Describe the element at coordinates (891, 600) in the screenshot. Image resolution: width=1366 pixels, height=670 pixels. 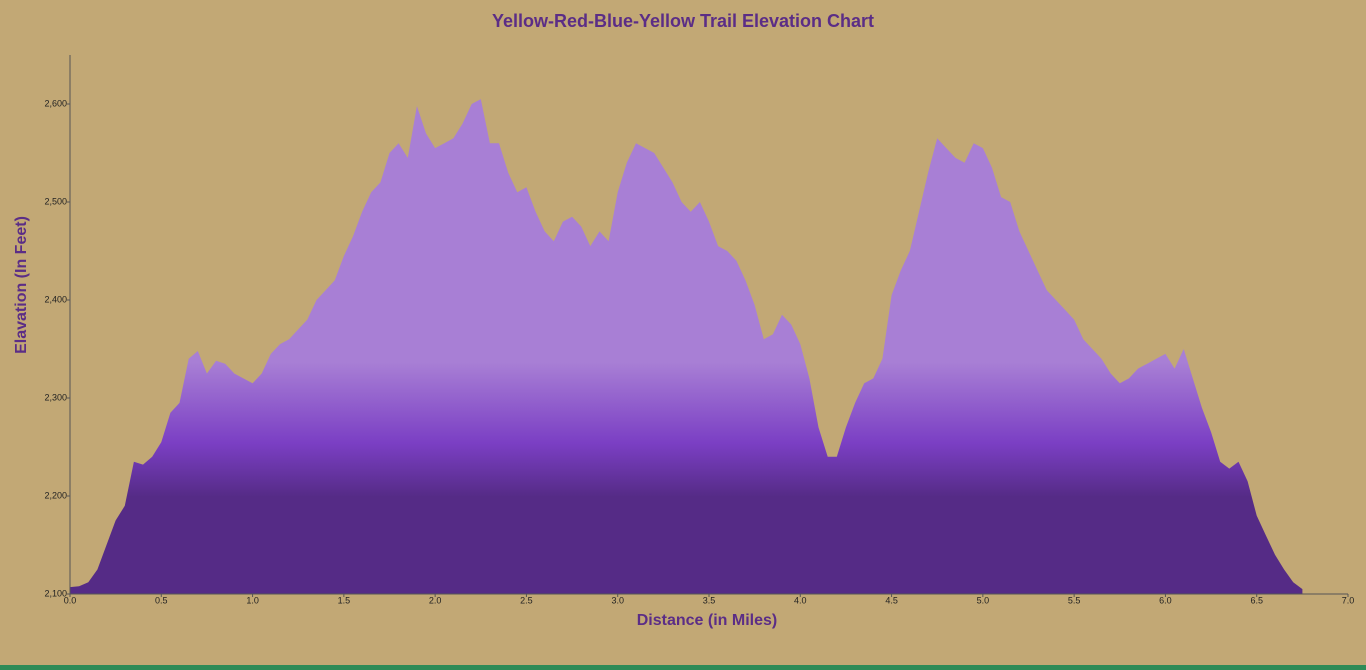
I see `x-tick-label: 4.5` at that location.